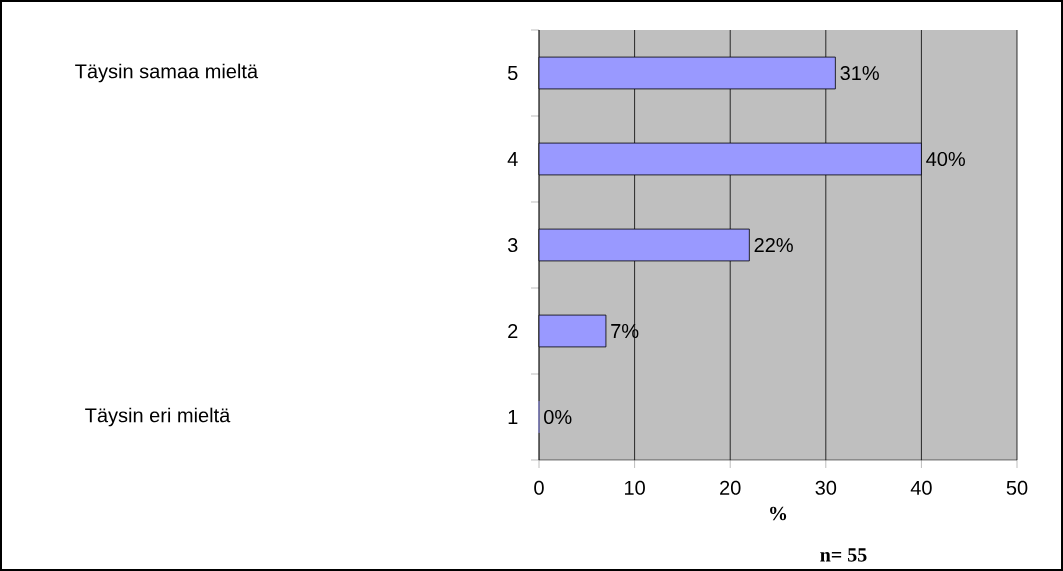  What do you see at coordinates (773, 245) in the screenshot?
I see `data-label: 22%` at bounding box center [773, 245].